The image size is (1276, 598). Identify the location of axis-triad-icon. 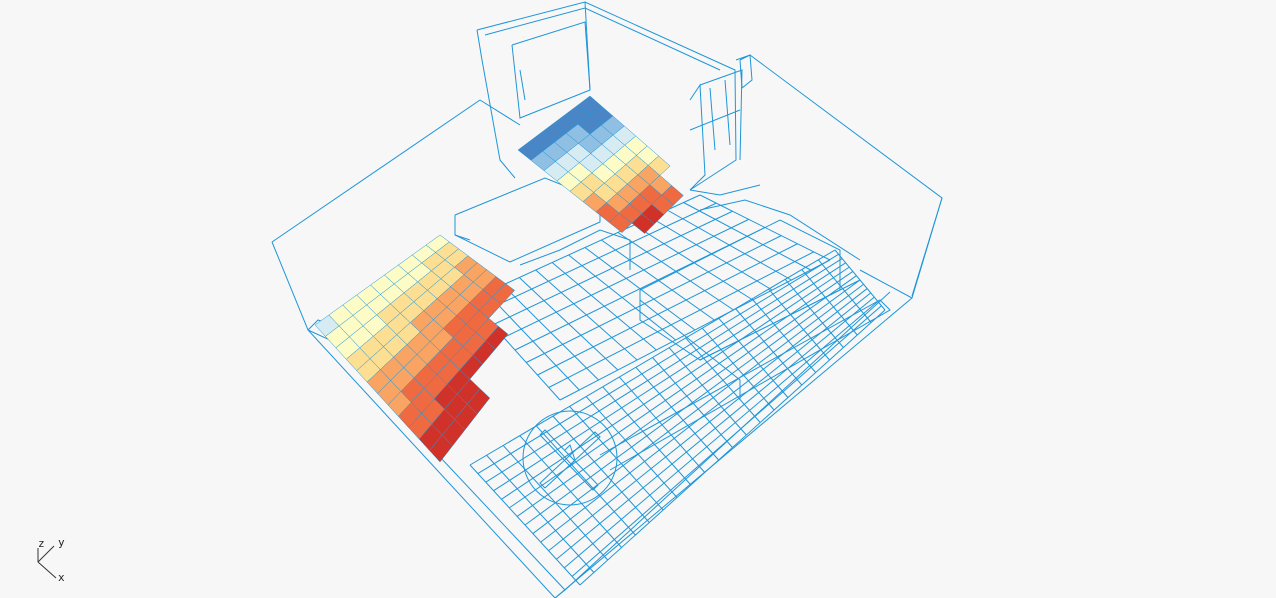
(47, 562).